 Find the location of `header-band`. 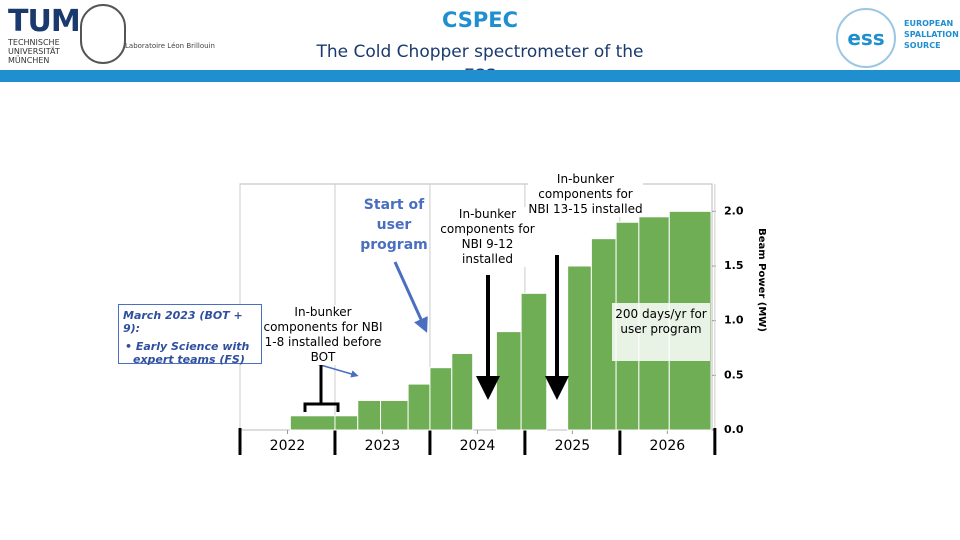

header-band is located at coordinates (480, 76).